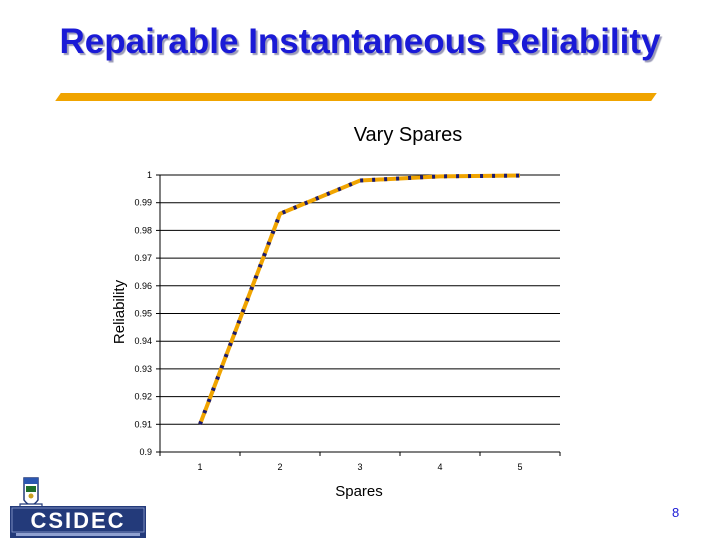 This screenshot has width=720, height=540. I want to click on y-tick-label: 0.91, so click(143, 424).